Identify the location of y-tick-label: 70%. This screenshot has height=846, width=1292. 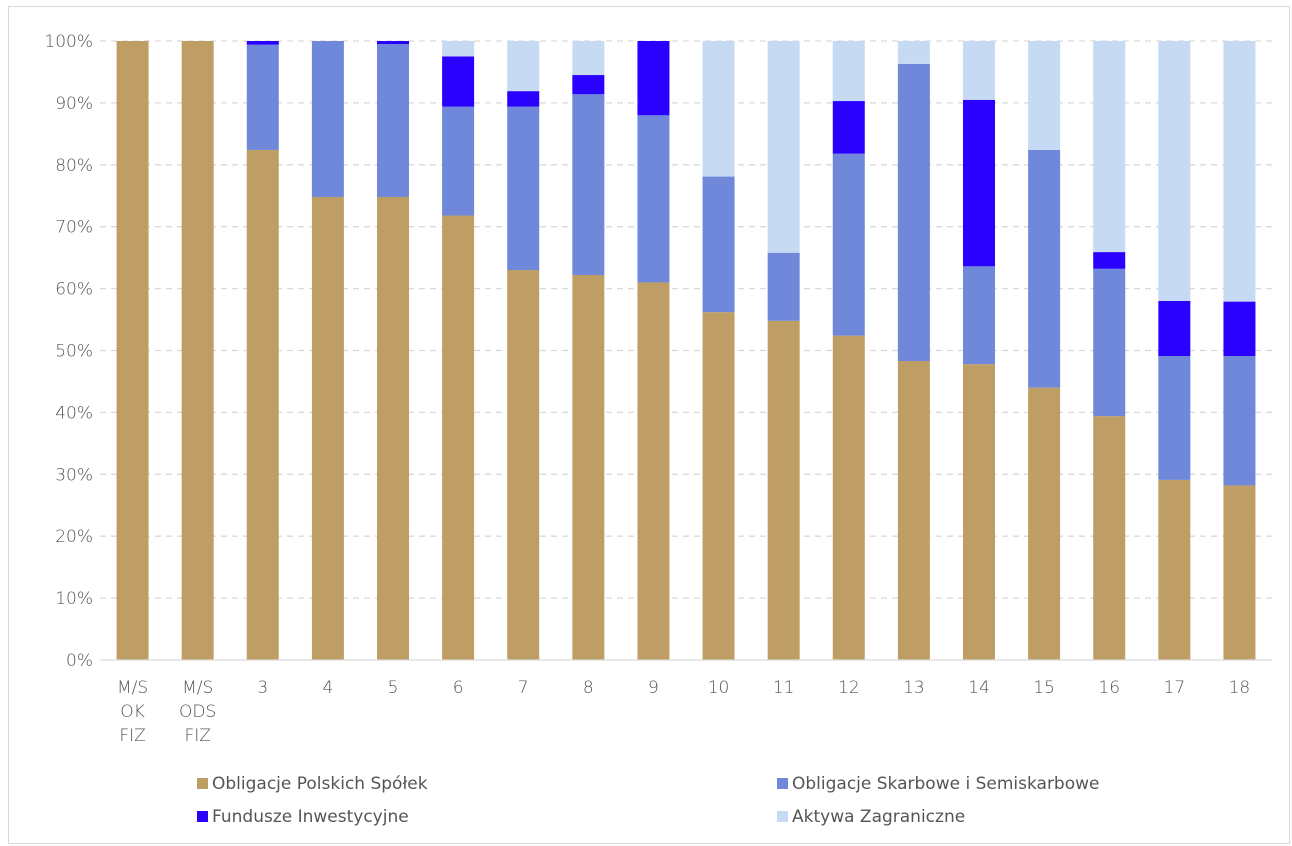
(74, 228).